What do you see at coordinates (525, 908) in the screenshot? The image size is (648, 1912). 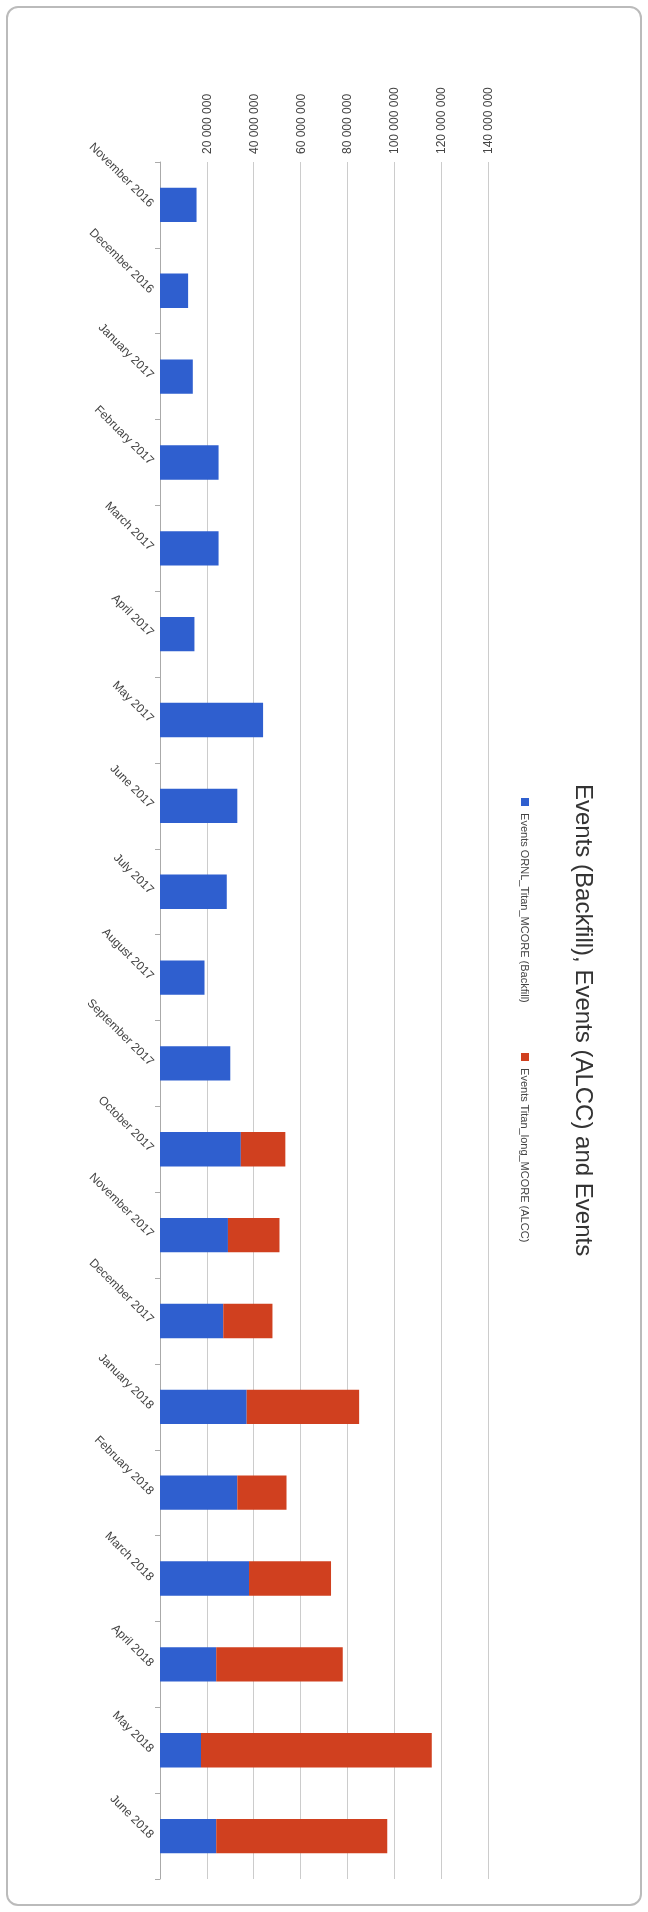 I see `legend-label: Events ORNL_Titan_MCORE (Backfill)` at bounding box center [525, 908].